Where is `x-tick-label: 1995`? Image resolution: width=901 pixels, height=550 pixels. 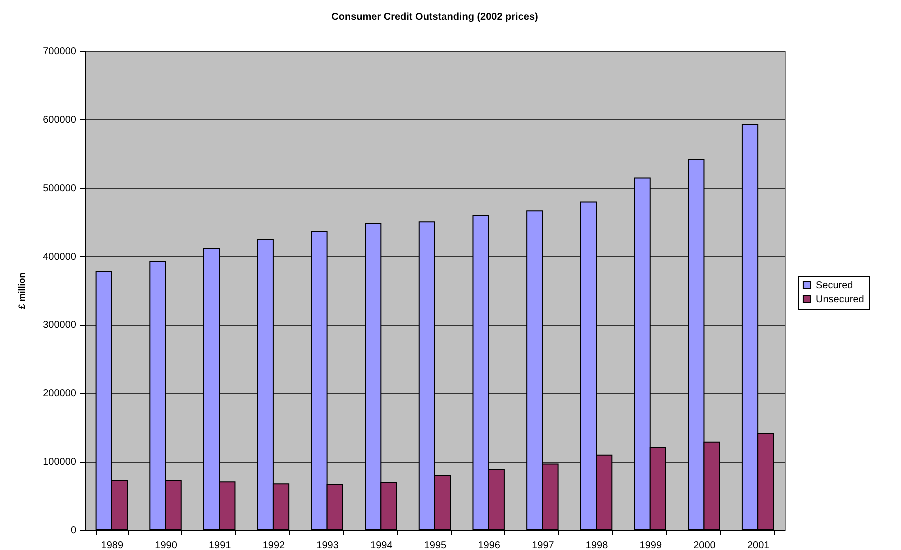
x-tick-label: 1995 is located at coordinates (436, 545).